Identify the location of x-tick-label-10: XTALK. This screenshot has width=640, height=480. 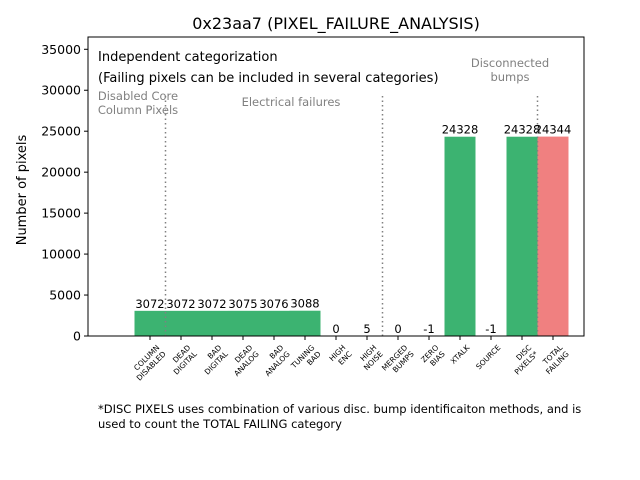
(461, 354).